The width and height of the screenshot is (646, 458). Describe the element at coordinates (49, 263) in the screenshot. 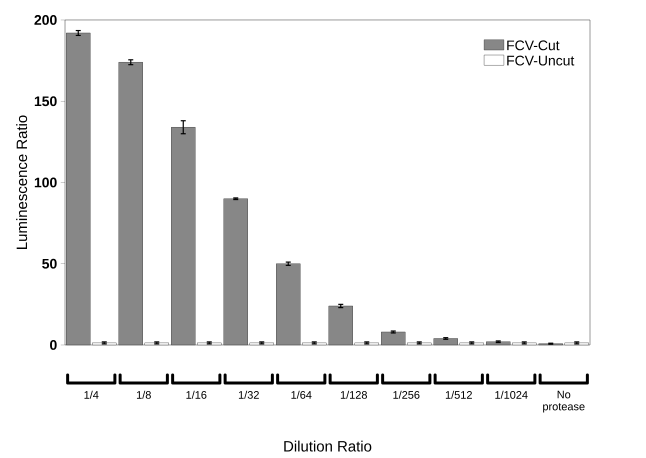

I see `y-tick-label: 50` at that location.